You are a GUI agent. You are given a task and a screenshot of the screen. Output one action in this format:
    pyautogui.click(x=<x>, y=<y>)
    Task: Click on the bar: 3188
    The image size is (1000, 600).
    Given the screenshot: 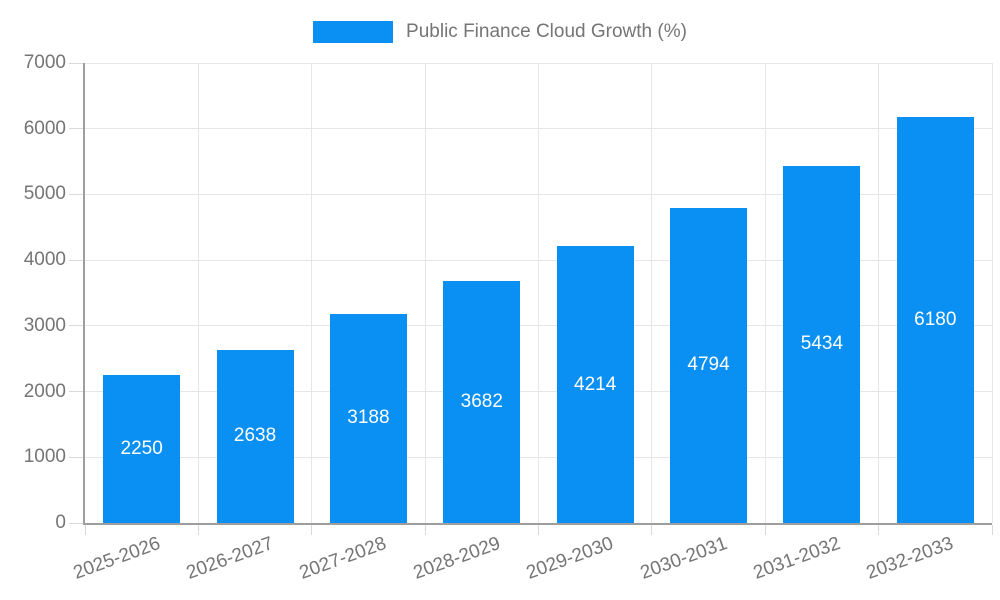 What is the action you would take?
    pyautogui.click(x=368, y=418)
    